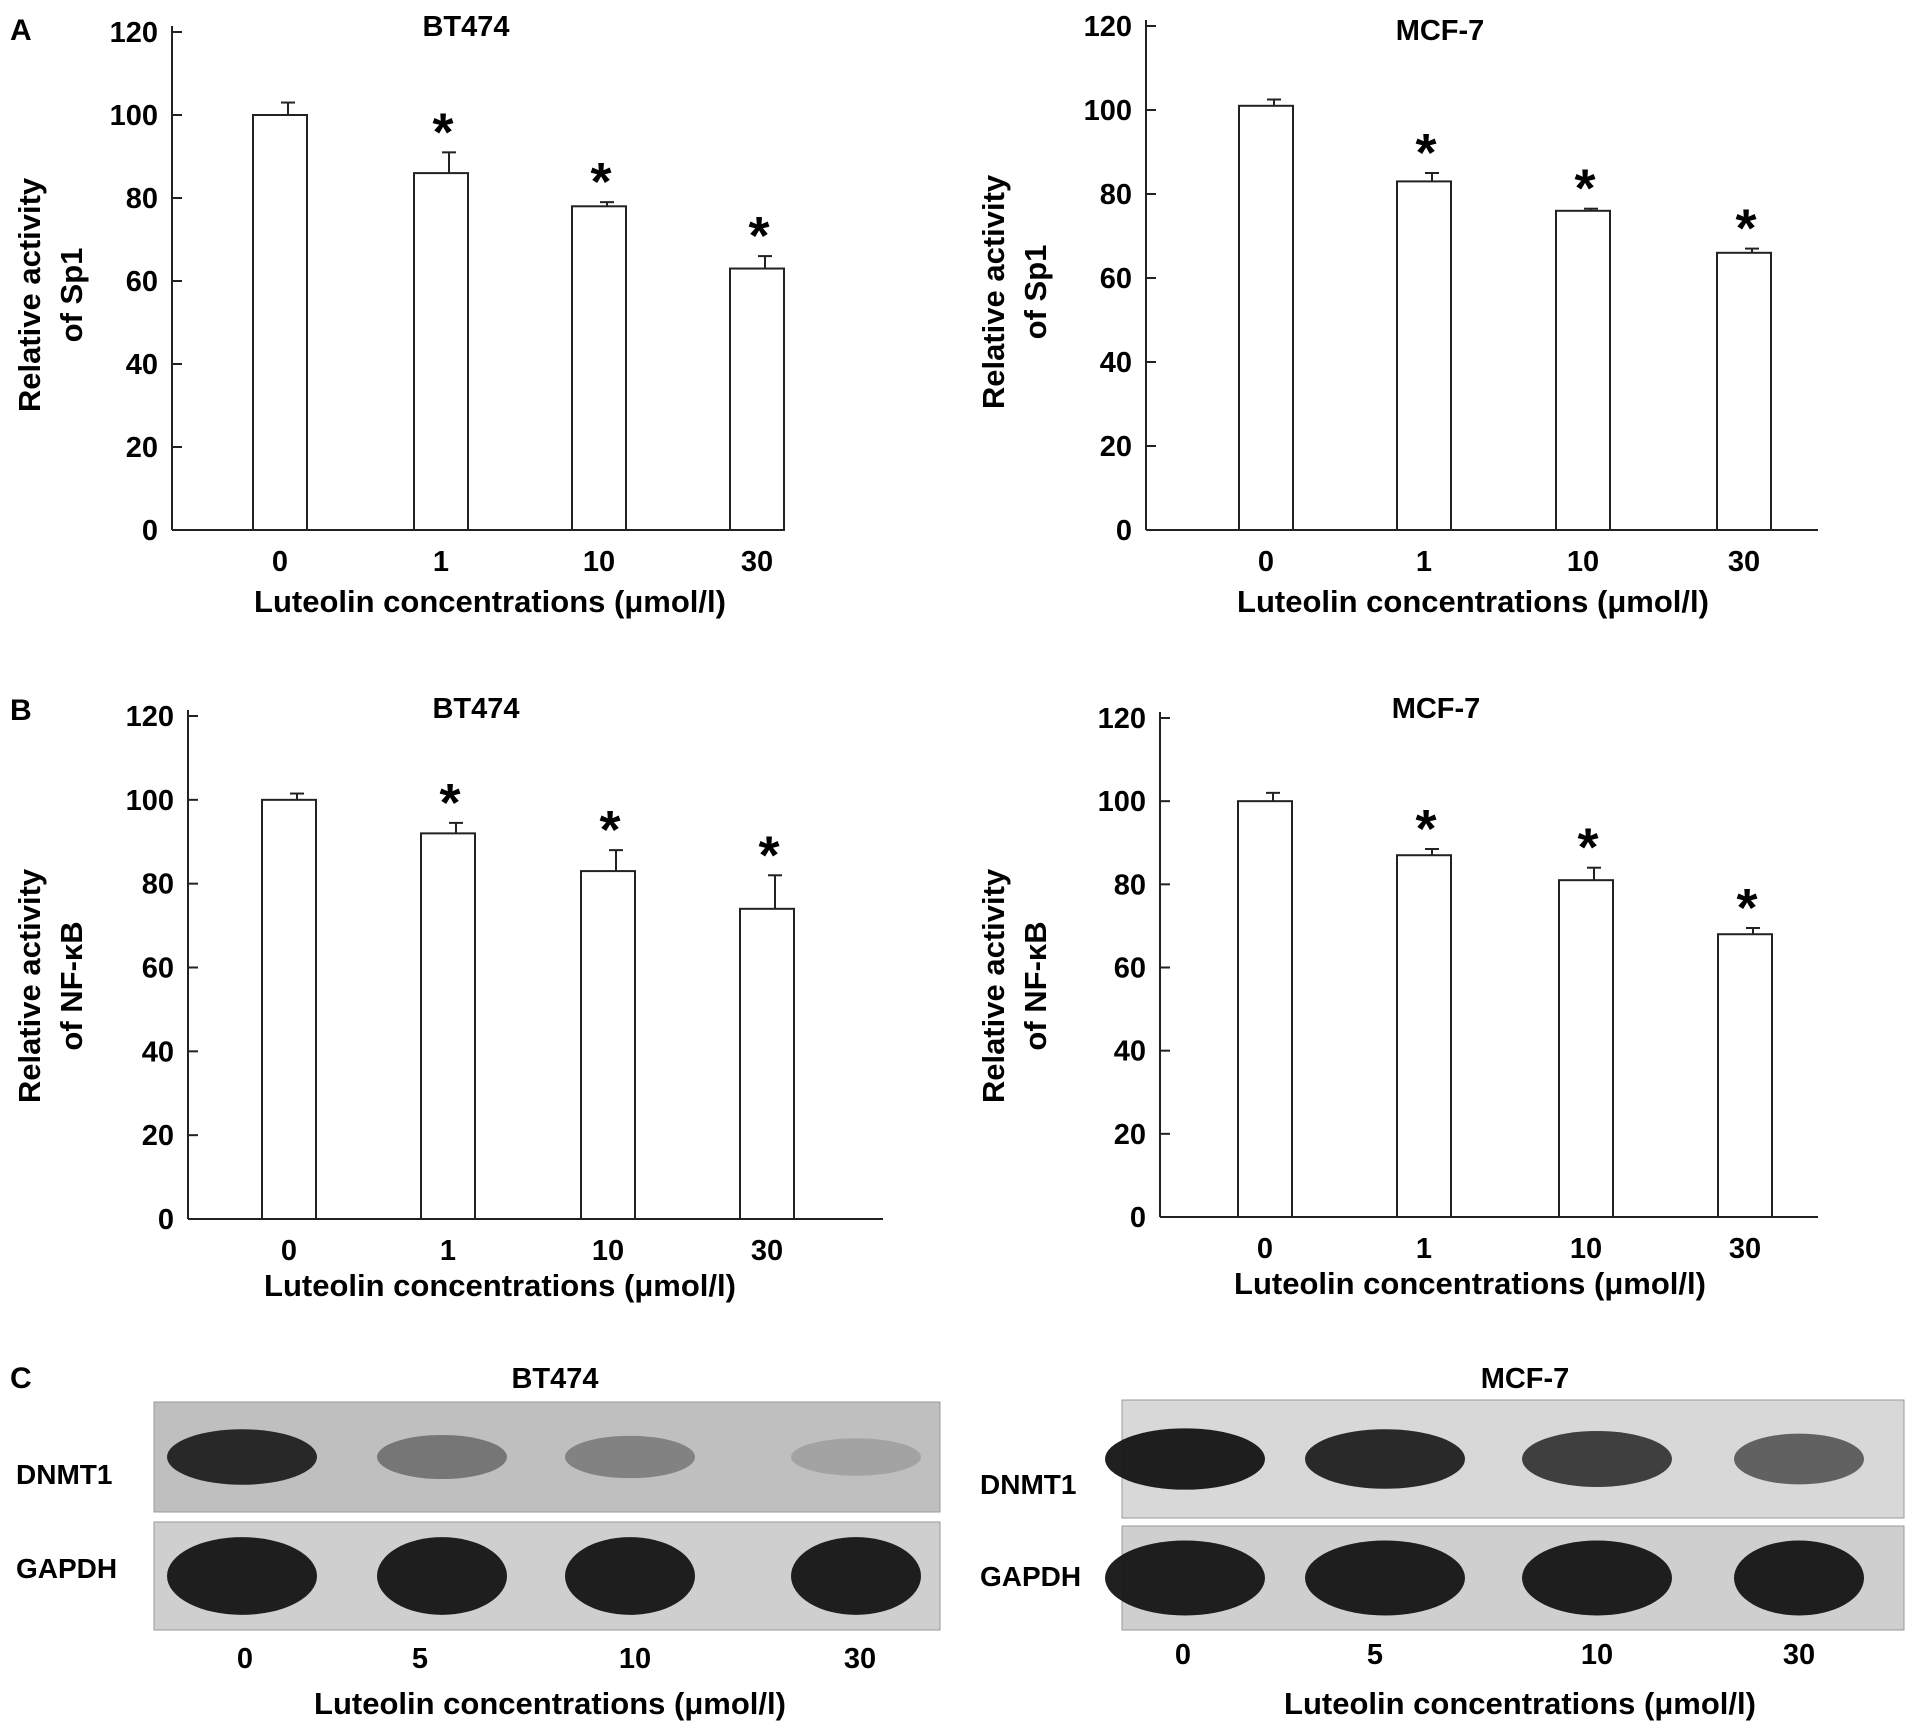  What do you see at coordinates (1035, 985) in the screenshot?
I see `y-axis-title-line2: of NF-κB` at bounding box center [1035, 985].